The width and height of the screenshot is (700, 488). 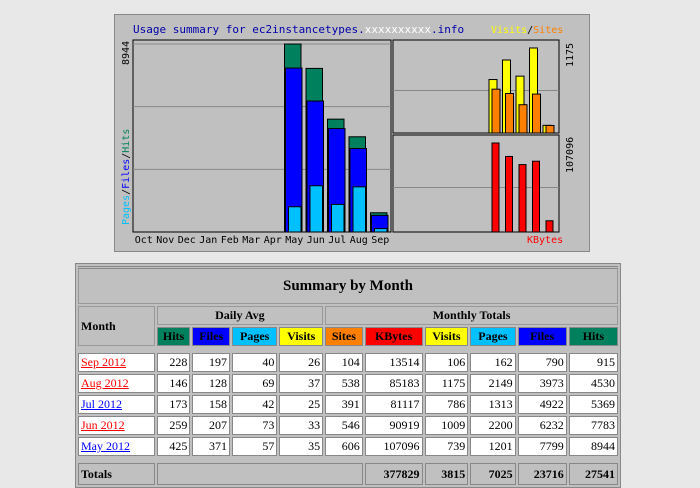 I want to click on month-label-aug: Aug, so click(x=359, y=240).